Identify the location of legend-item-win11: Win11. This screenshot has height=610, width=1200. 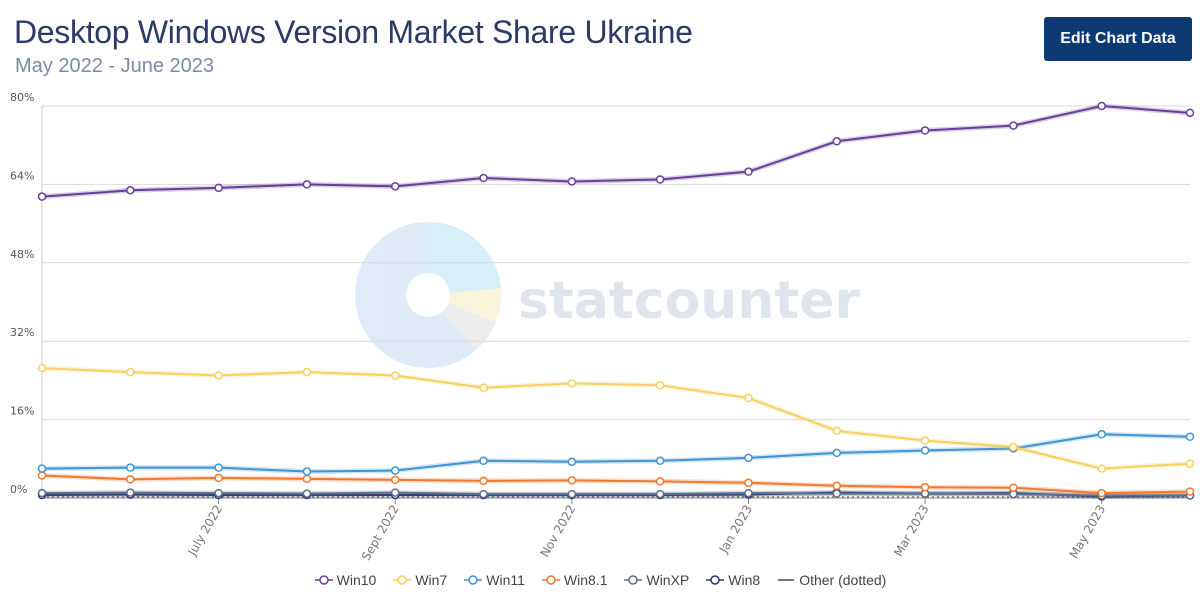
(494, 580).